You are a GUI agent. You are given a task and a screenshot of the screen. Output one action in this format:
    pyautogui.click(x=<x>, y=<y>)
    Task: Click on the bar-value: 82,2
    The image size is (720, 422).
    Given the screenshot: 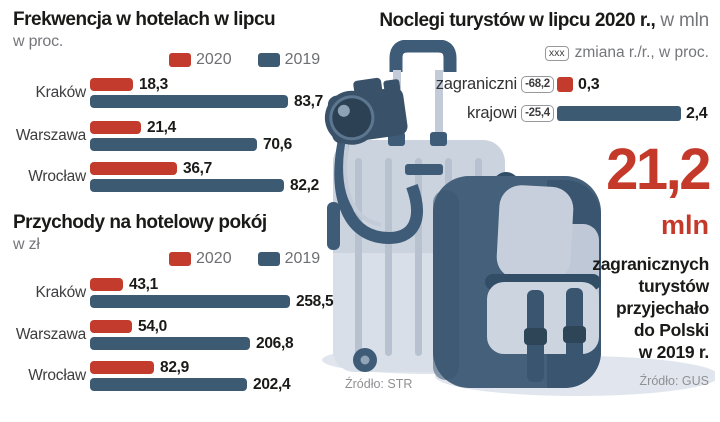 What is the action you would take?
    pyautogui.click(x=304, y=185)
    